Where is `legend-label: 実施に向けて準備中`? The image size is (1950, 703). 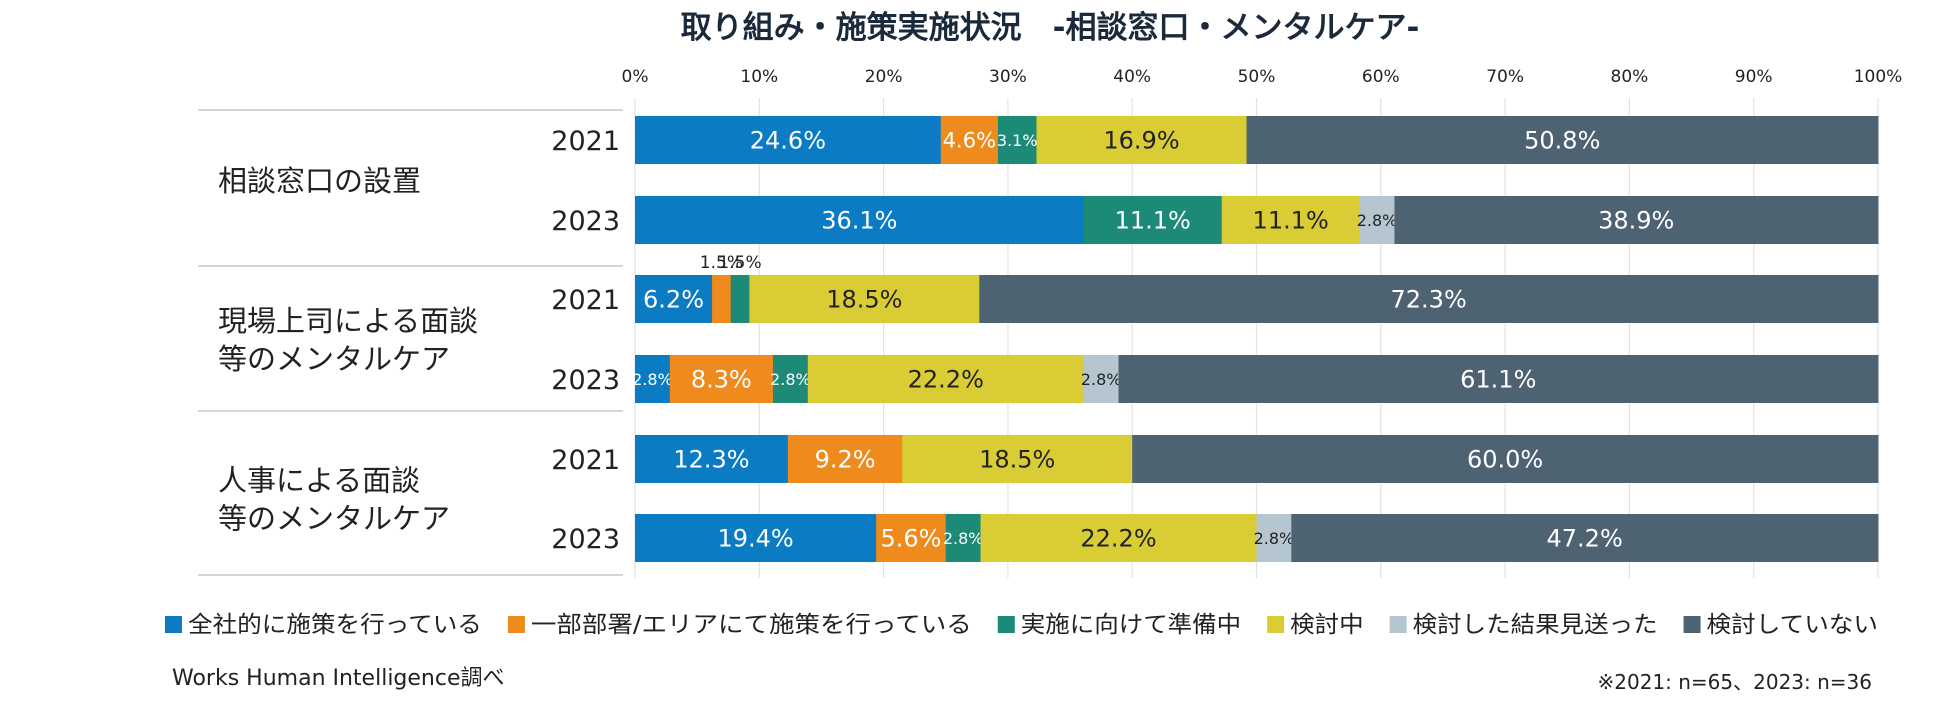 legend-label: 実施に向けて準備中 is located at coordinates (1131, 625).